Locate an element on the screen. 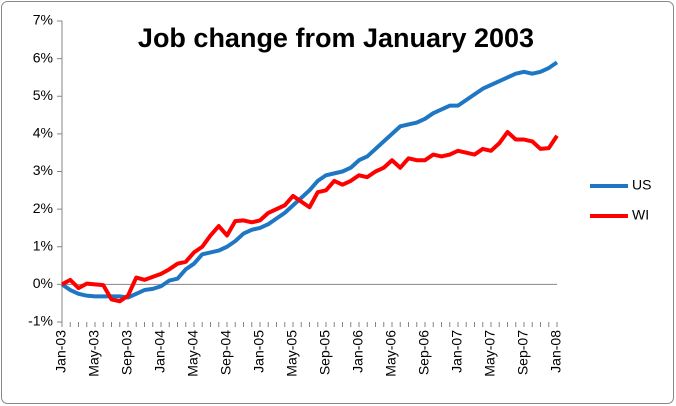 This screenshot has width=676, height=406. y-tick-label: 4% is located at coordinates (43, 133).